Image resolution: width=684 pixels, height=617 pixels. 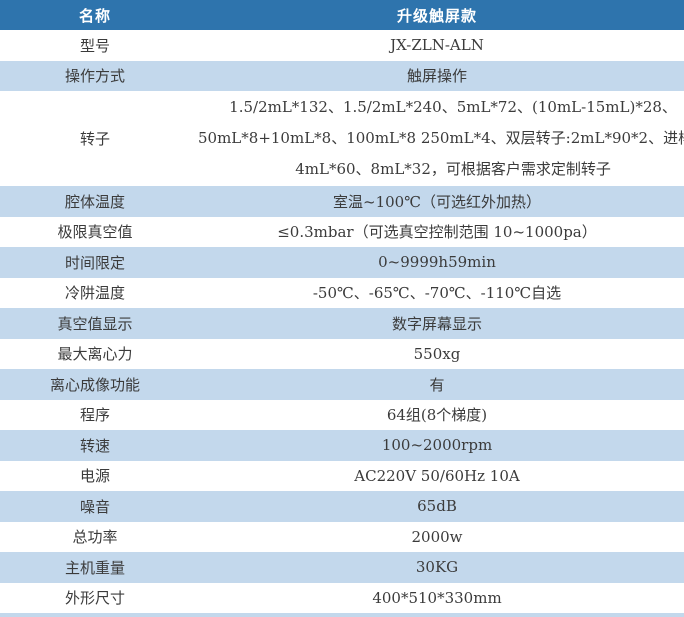 I want to click on spec-row: 型号 JX-ZLN-ALN, so click(x=342, y=45).